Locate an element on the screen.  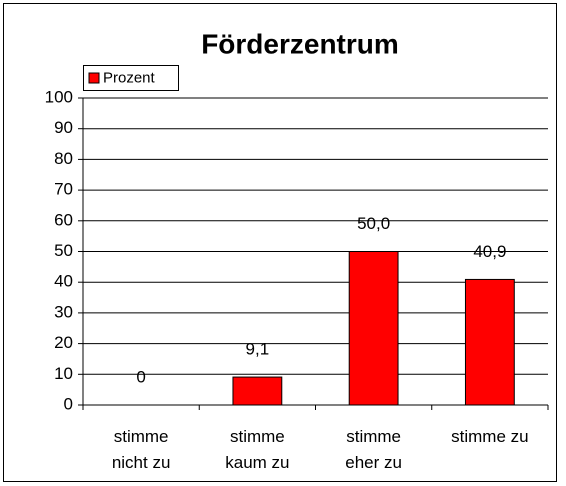
y-tick-label: 70 is located at coordinates (63, 189).